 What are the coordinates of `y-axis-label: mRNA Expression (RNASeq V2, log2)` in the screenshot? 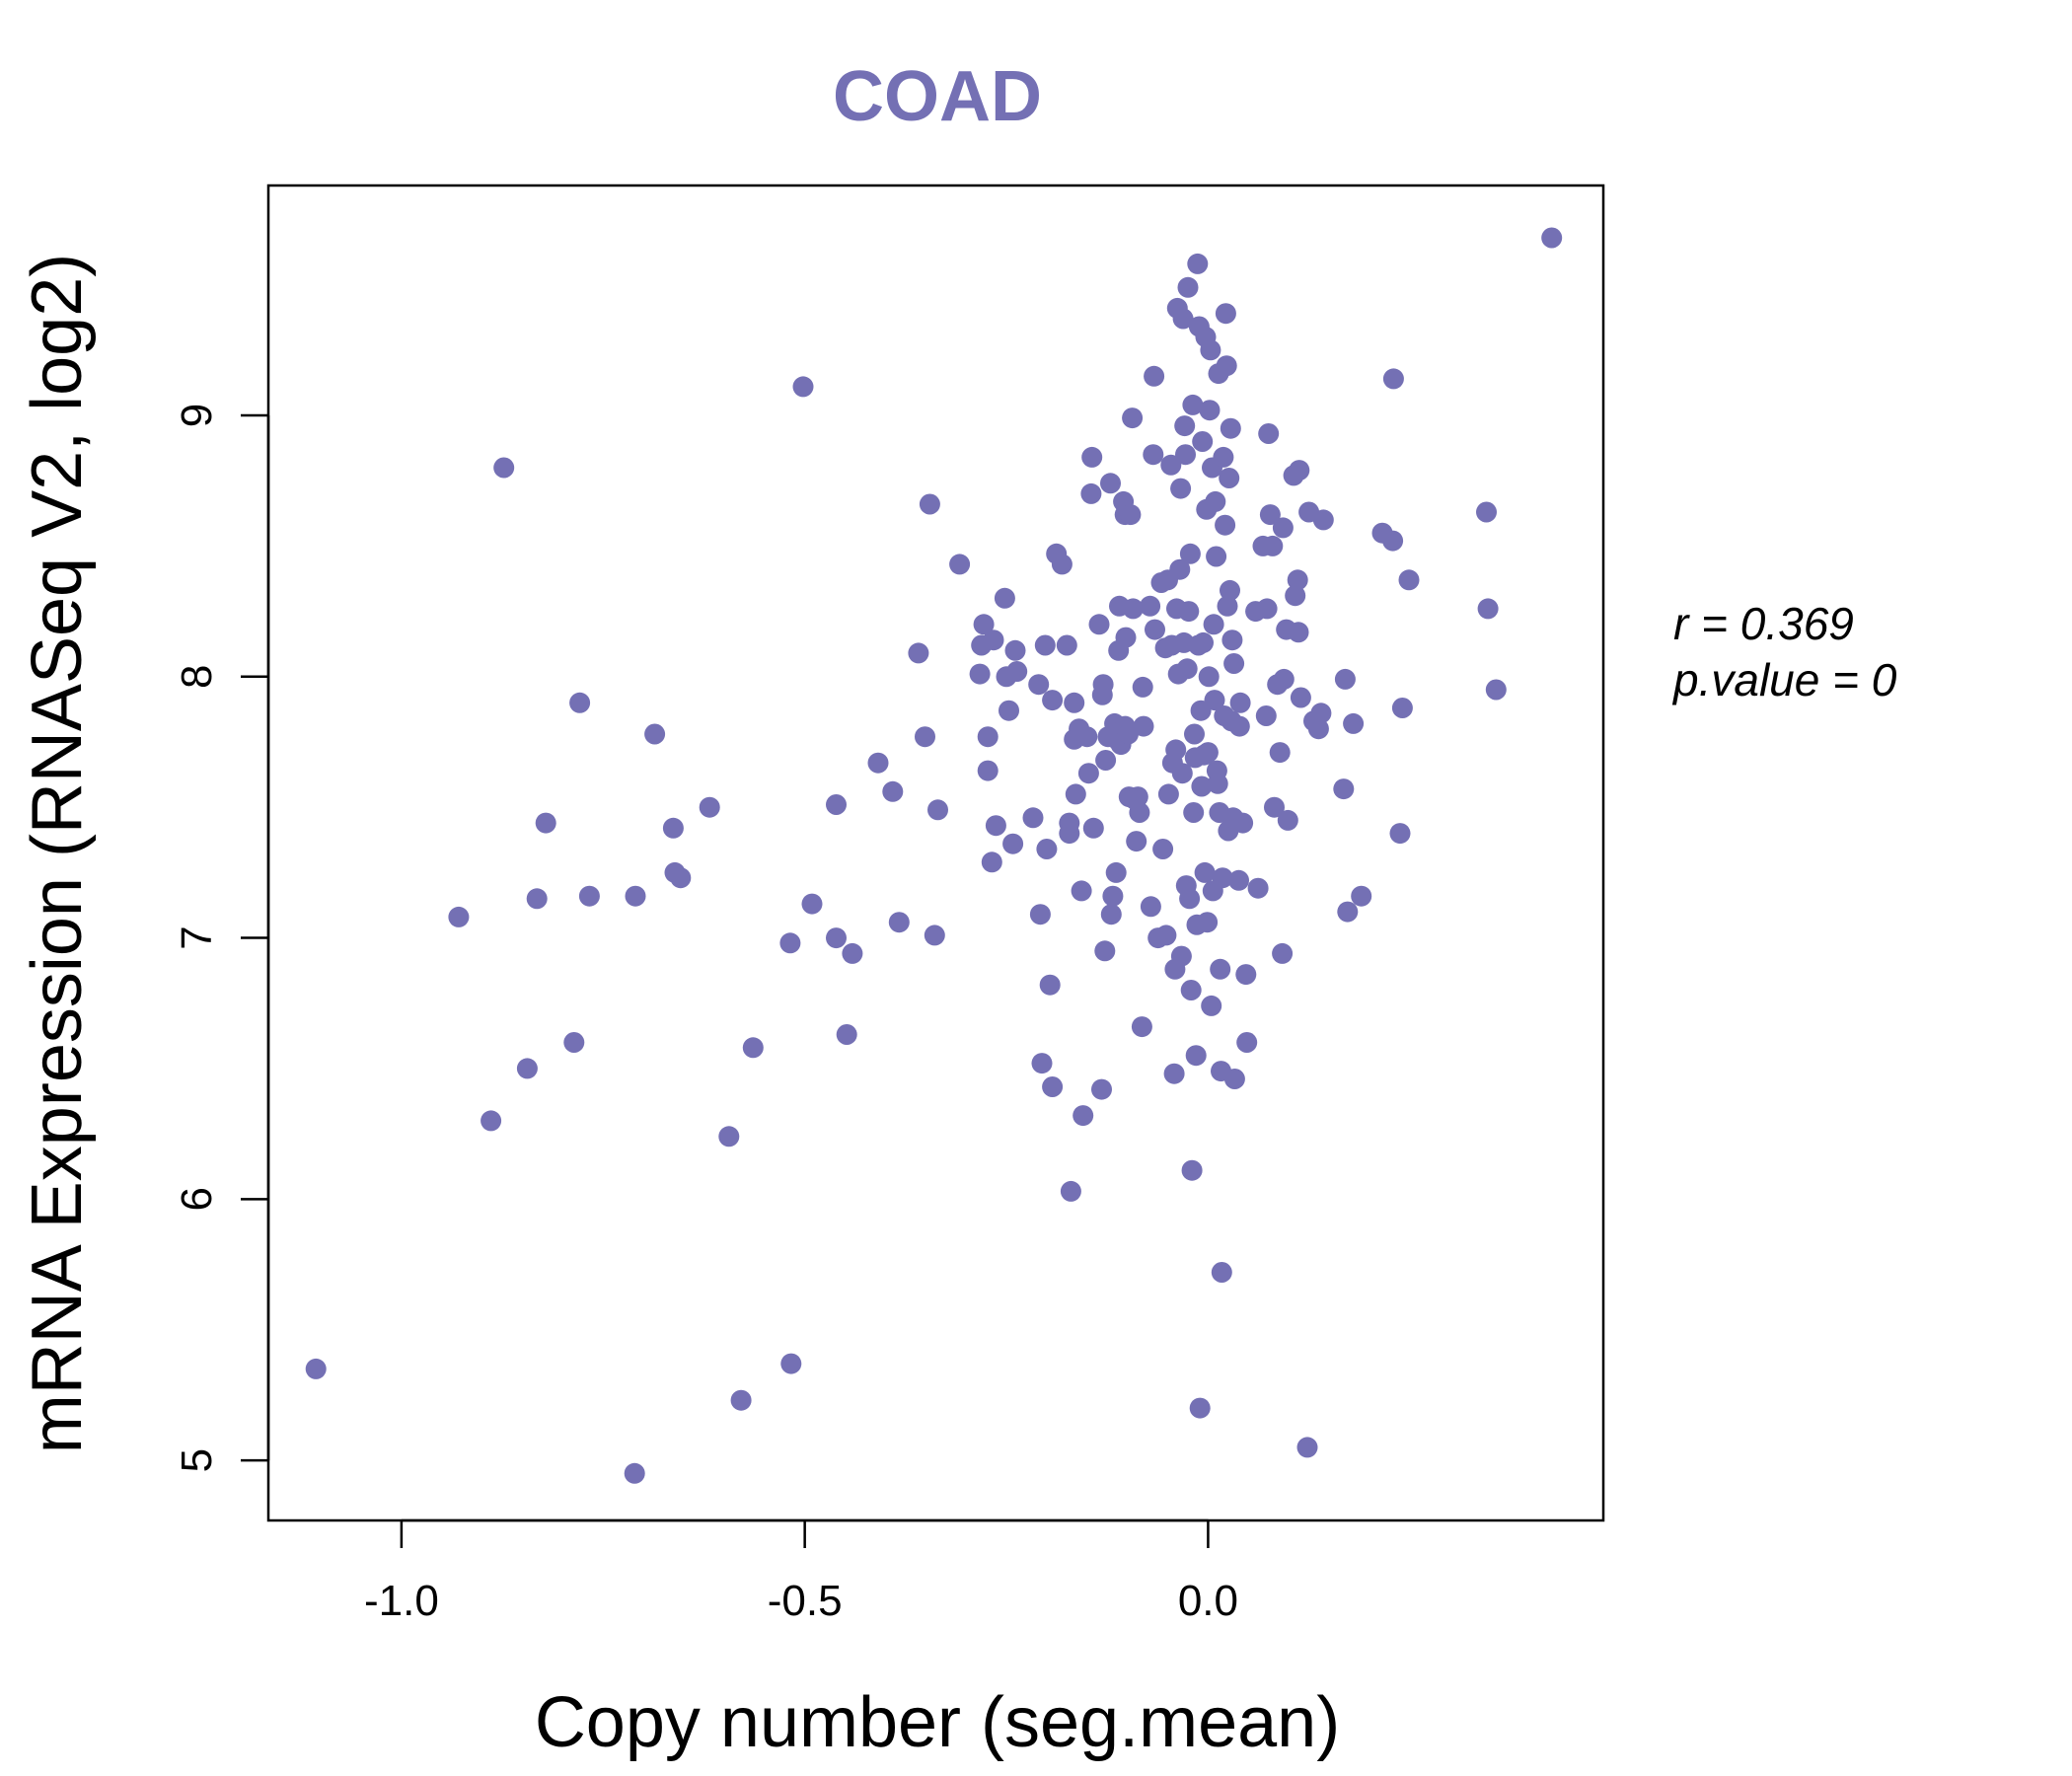 It's located at (58, 854).